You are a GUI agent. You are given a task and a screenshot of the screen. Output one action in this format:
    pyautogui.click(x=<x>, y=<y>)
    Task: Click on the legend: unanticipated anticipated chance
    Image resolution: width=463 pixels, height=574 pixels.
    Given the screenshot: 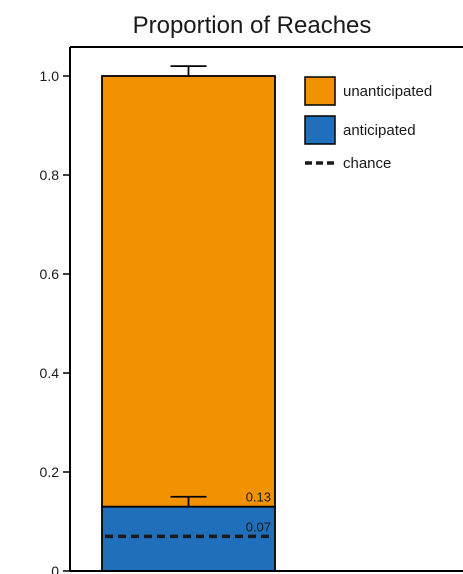 What is the action you would take?
    pyautogui.click(x=368, y=124)
    